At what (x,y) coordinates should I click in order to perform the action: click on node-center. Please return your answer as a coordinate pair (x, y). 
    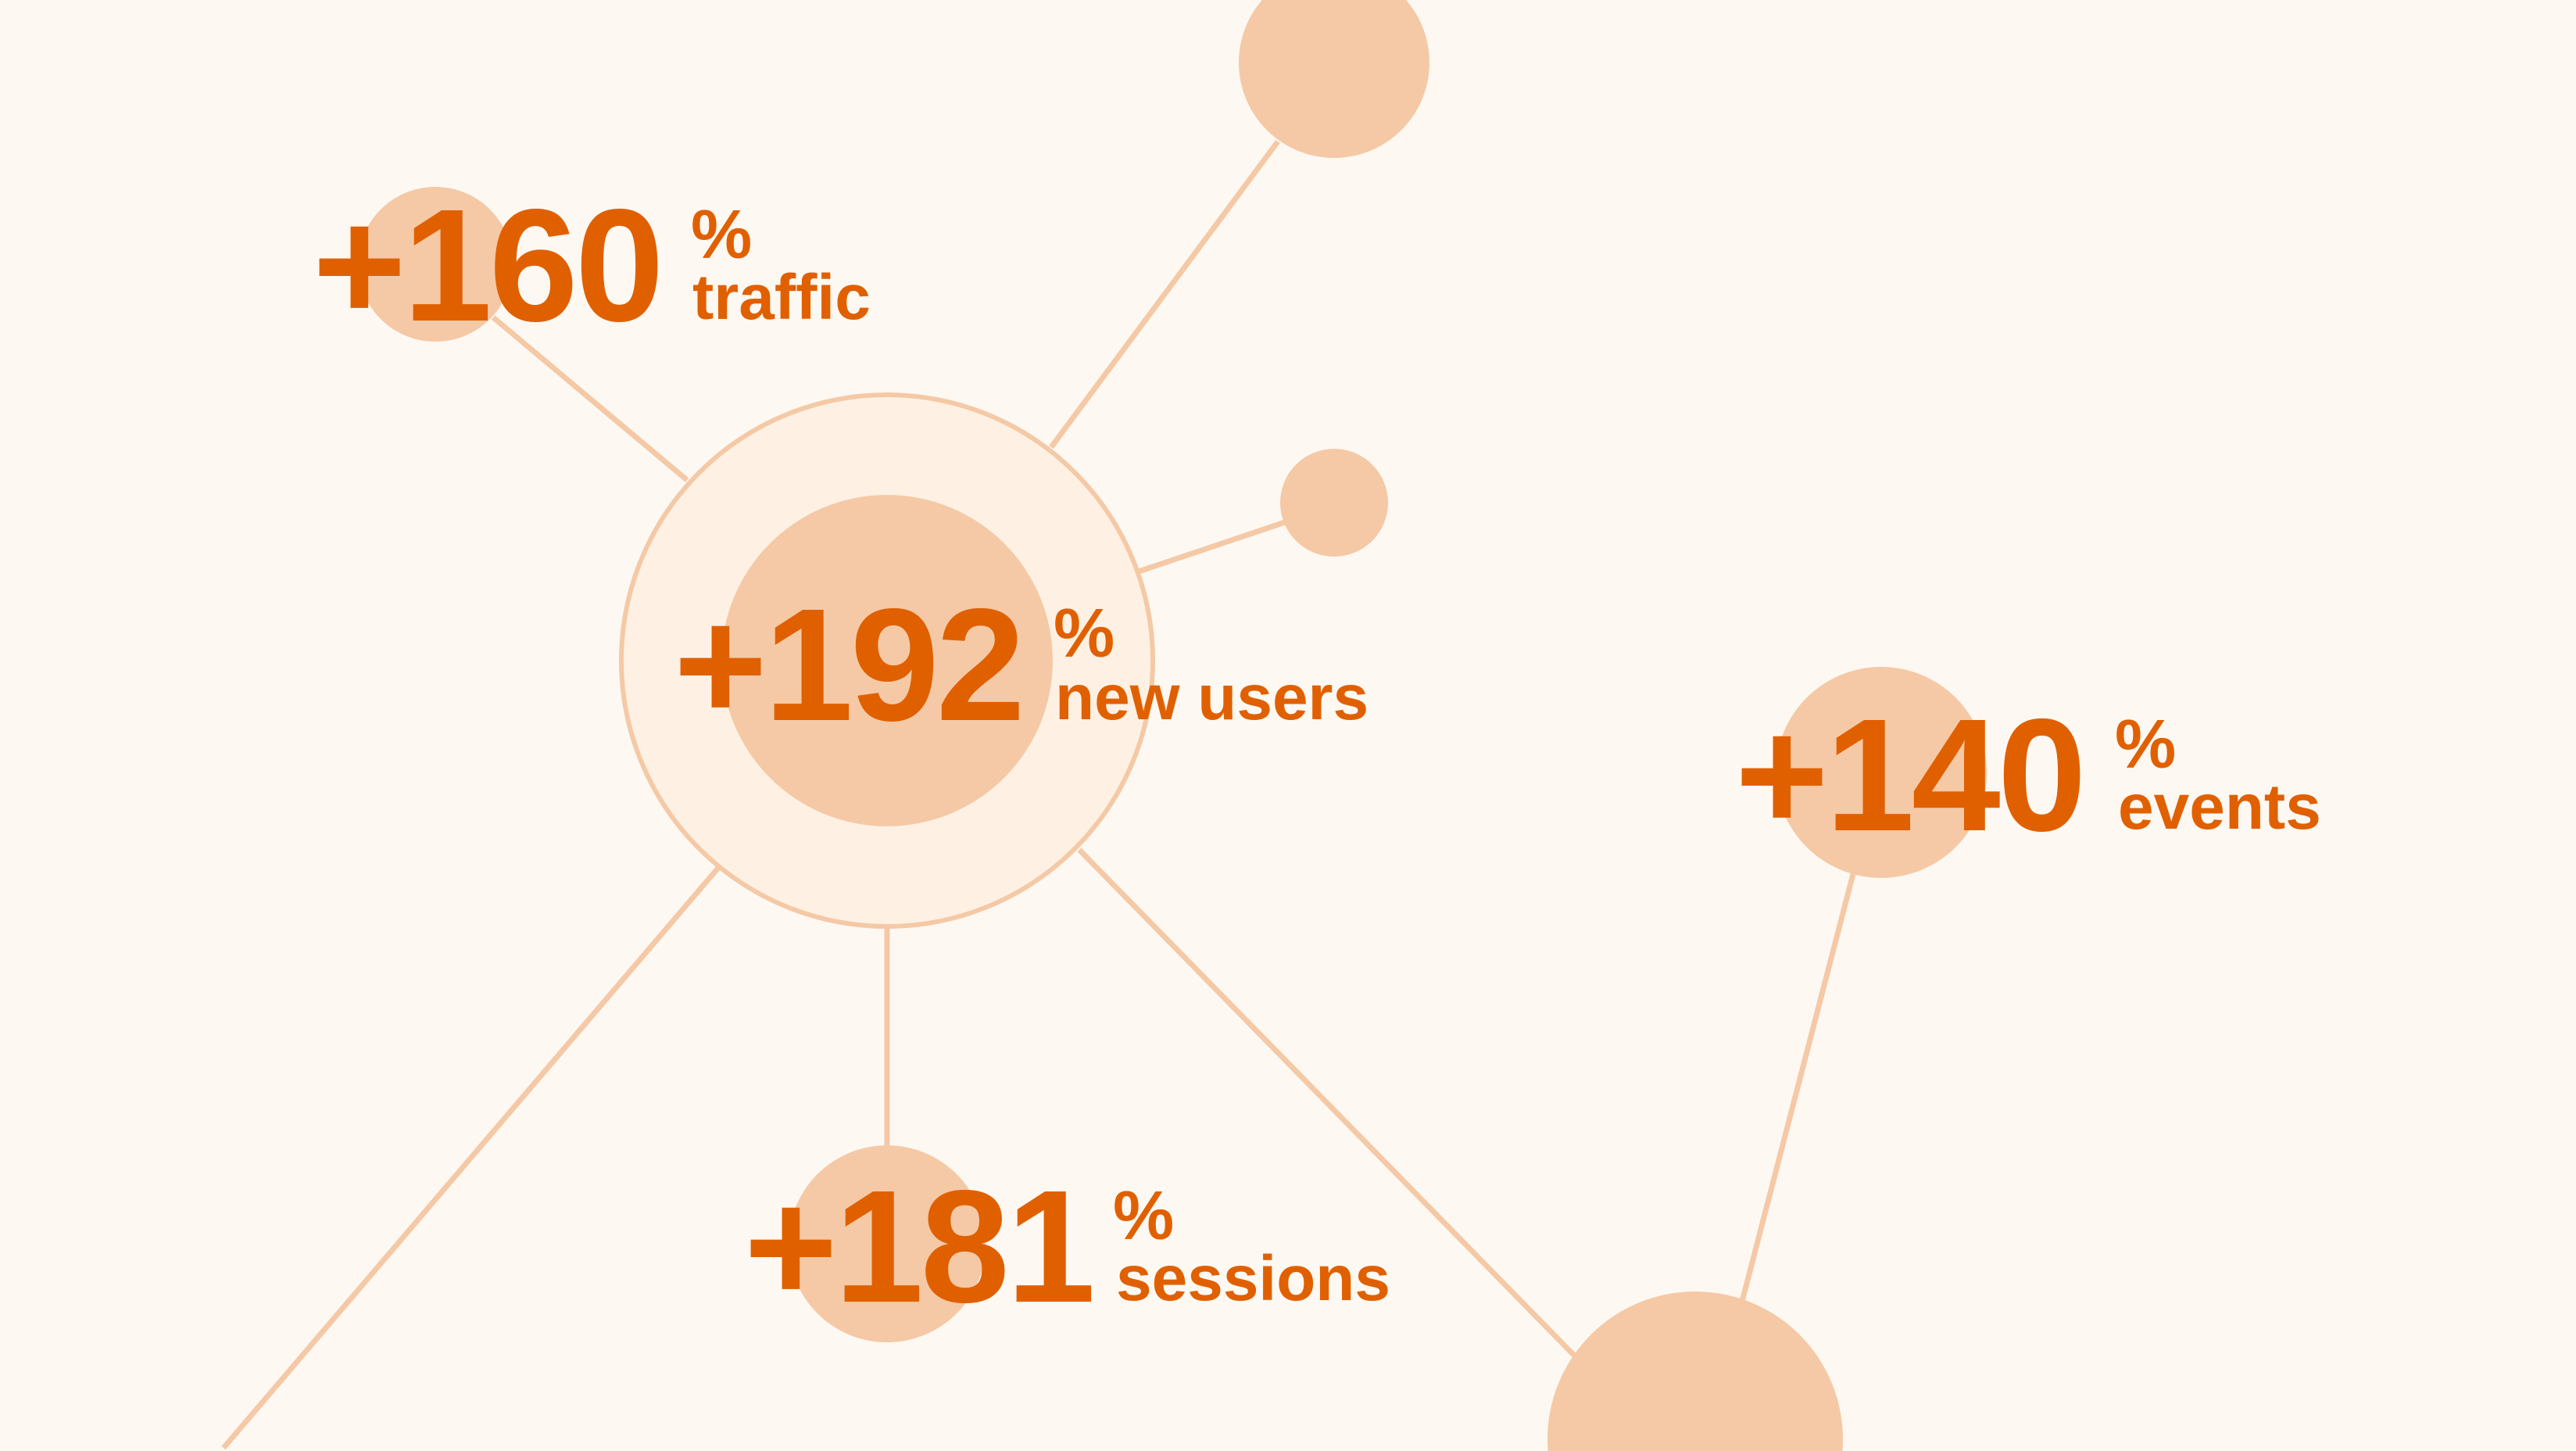
    Looking at the image, I should click on (887, 660).